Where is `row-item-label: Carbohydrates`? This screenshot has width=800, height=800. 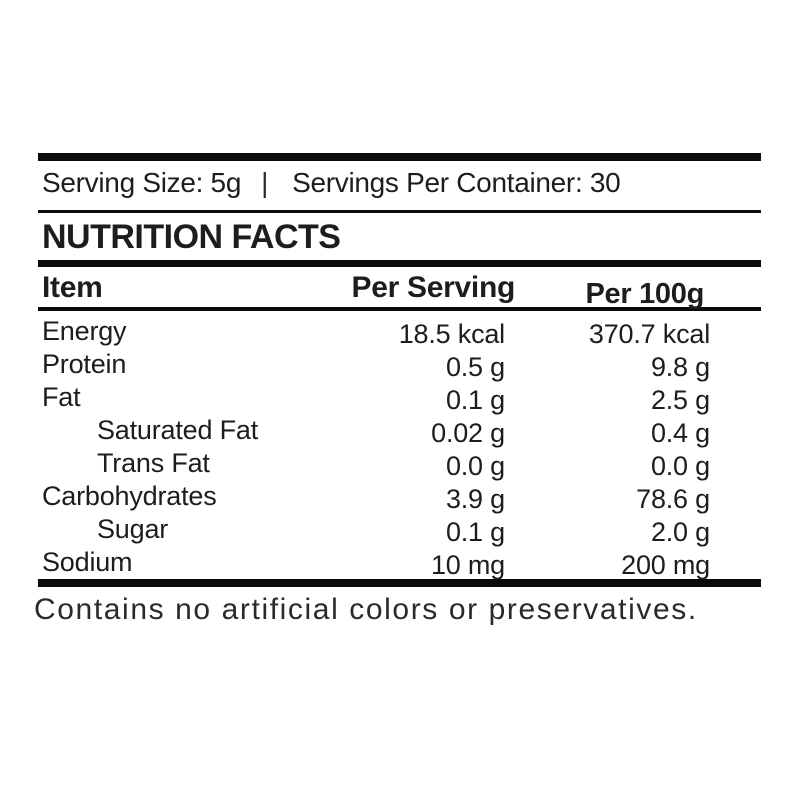
row-item-label: Carbohydrates is located at coordinates (129, 496).